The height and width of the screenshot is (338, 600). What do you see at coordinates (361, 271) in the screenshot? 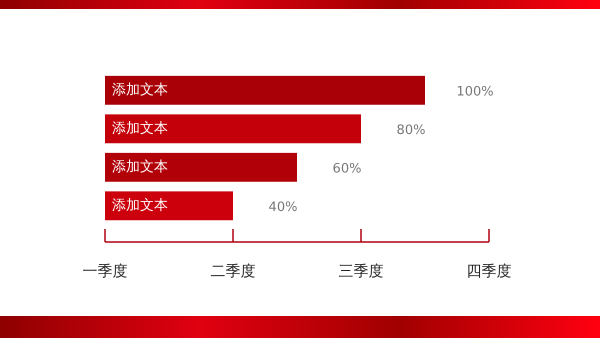
I see `text: 三季度` at bounding box center [361, 271].